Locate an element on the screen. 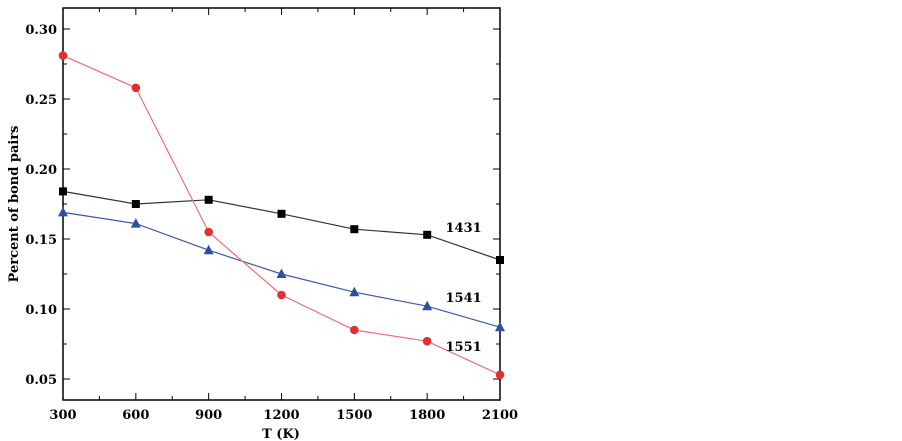 The image size is (902, 441). x-tick-label: 600 is located at coordinates (135, 415).